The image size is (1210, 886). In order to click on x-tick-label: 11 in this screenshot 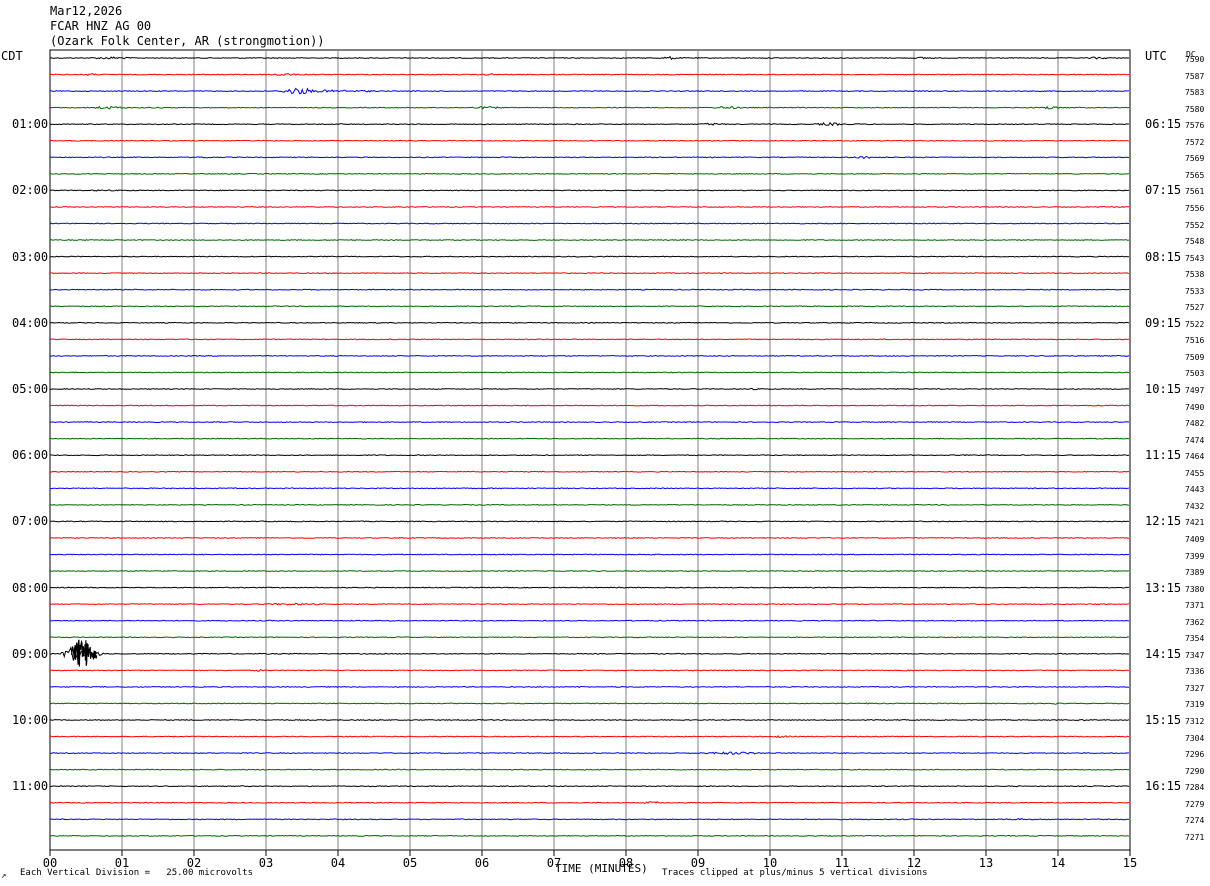, I will do `click(842, 863)`.